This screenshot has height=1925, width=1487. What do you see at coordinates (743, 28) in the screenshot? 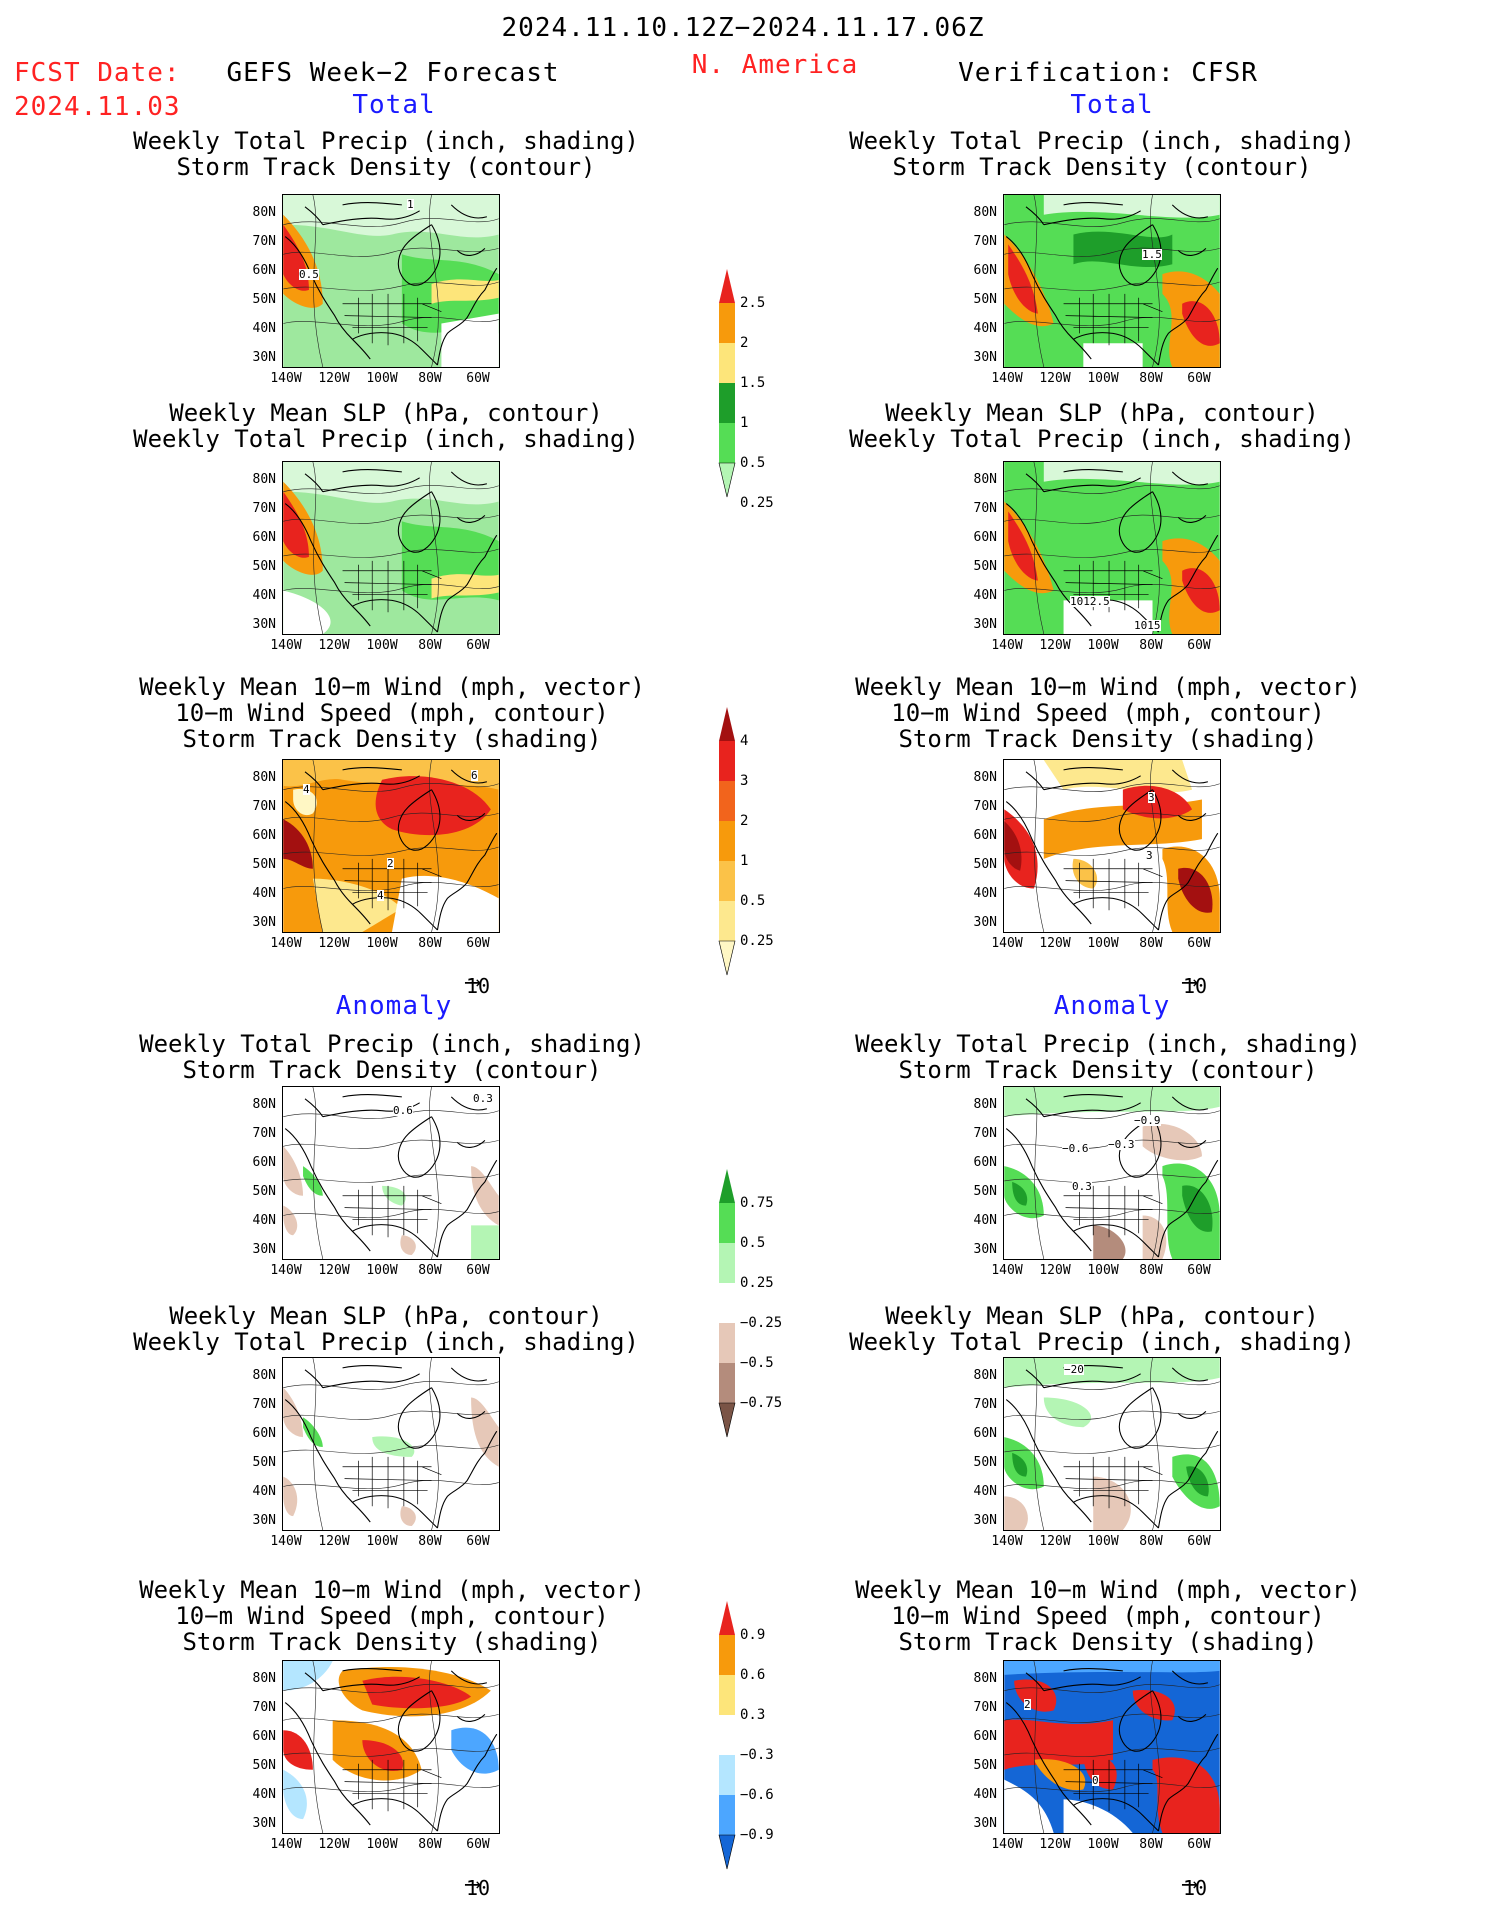
I see `valid-period: 2024.11.10.12Z−2024.11.17.06Z` at bounding box center [743, 28].